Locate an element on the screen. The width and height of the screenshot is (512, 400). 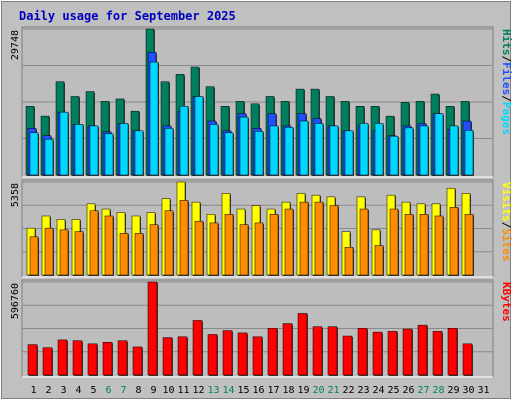
x-tick-30: 30 is located at coordinates (468, 390).